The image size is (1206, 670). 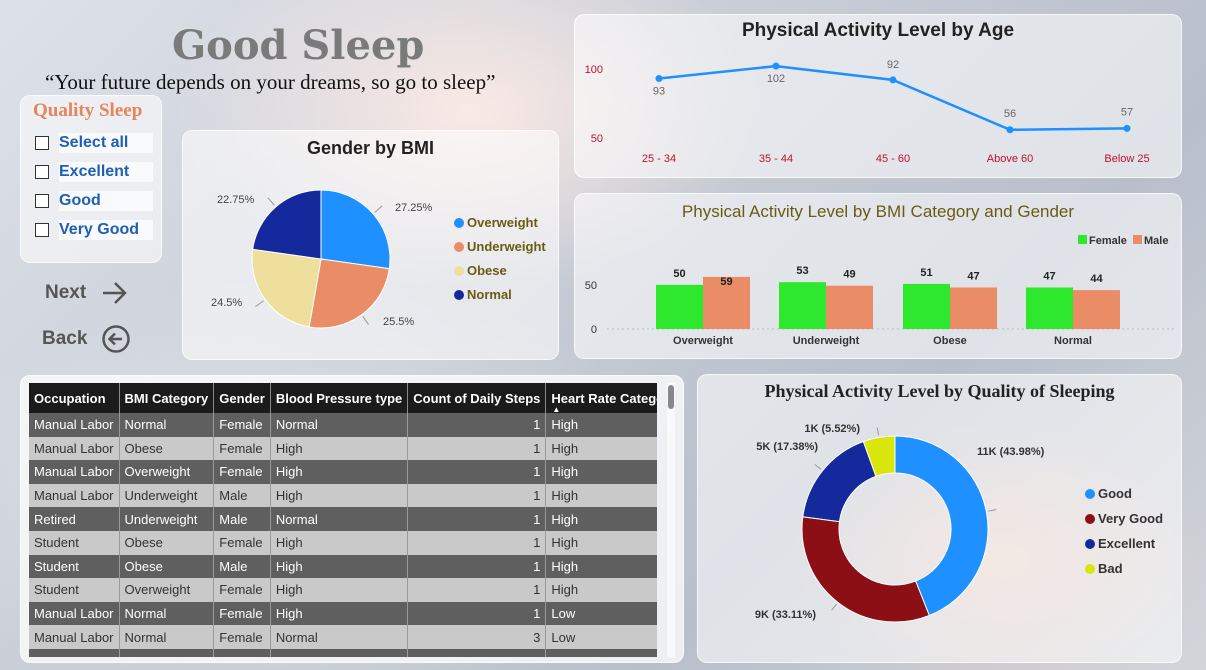 What do you see at coordinates (343, 425) in the screenshot?
I see `table-row: Manual Labor Normal Female Normal 1 High` at bounding box center [343, 425].